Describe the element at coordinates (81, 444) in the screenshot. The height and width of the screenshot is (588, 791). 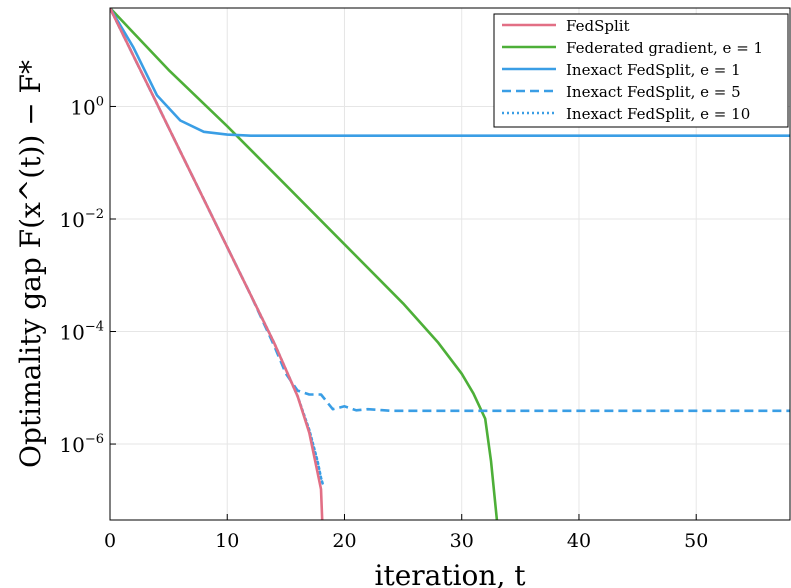
I see `y-tick-label: 10⁻⁶` at that location.